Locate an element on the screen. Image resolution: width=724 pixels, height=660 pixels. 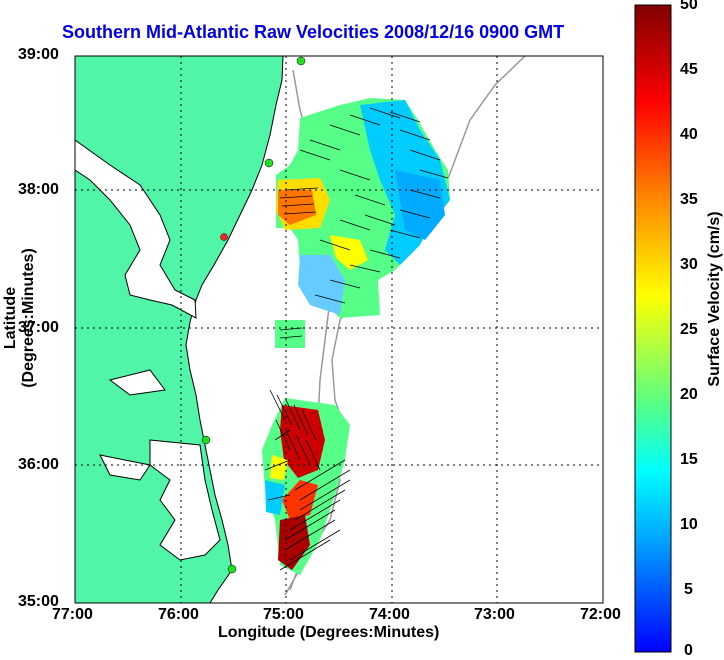
bay-water is located at coordinates (136, 229).